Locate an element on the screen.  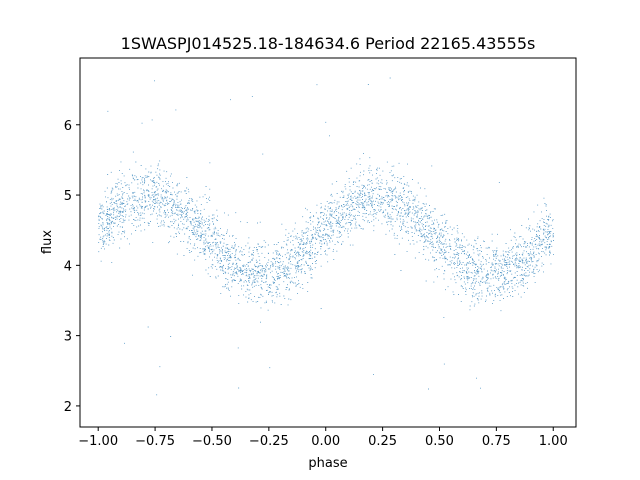
x-tick-label: 0.00 is located at coordinates (325, 441).